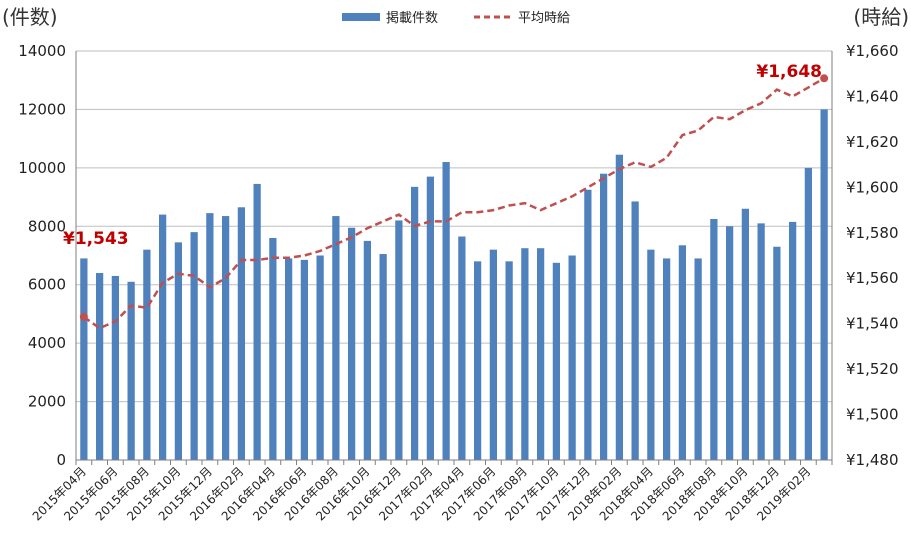 The image size is (911, 535). What do you see at coordinates (412, 18) in the screenshot?
I see `legend-bar-label: 掲載件数` at bounding box center [412, 18].